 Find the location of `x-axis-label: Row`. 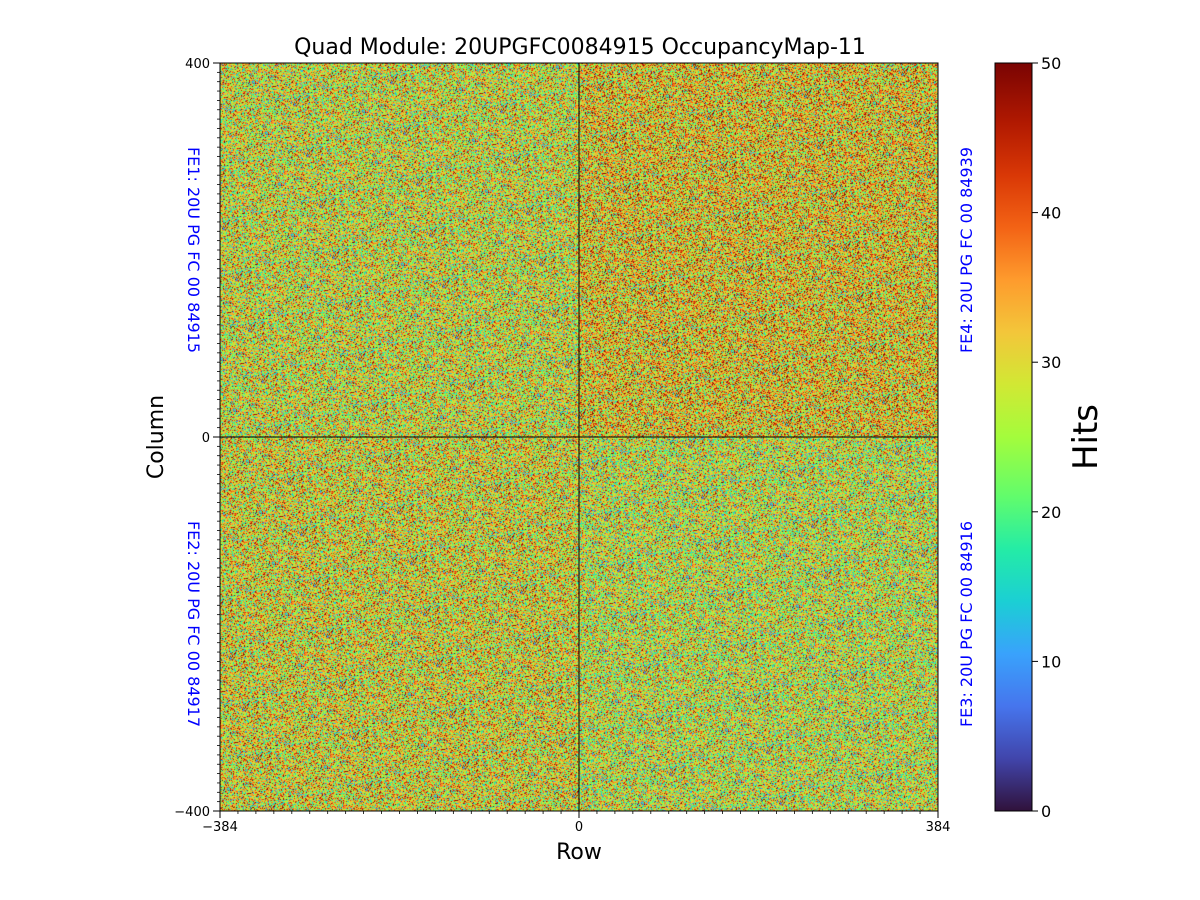

x-axis-label: Row is located at coordinates (579, 852).